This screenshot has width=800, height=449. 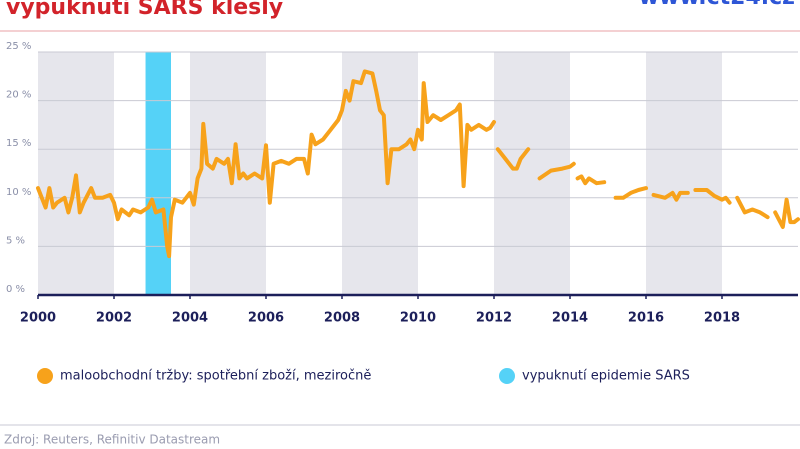 What do you see at coordinates (494, 318) in the screenshot?
I see `x-tick-label: 2012` at bounding box center [494, 318].